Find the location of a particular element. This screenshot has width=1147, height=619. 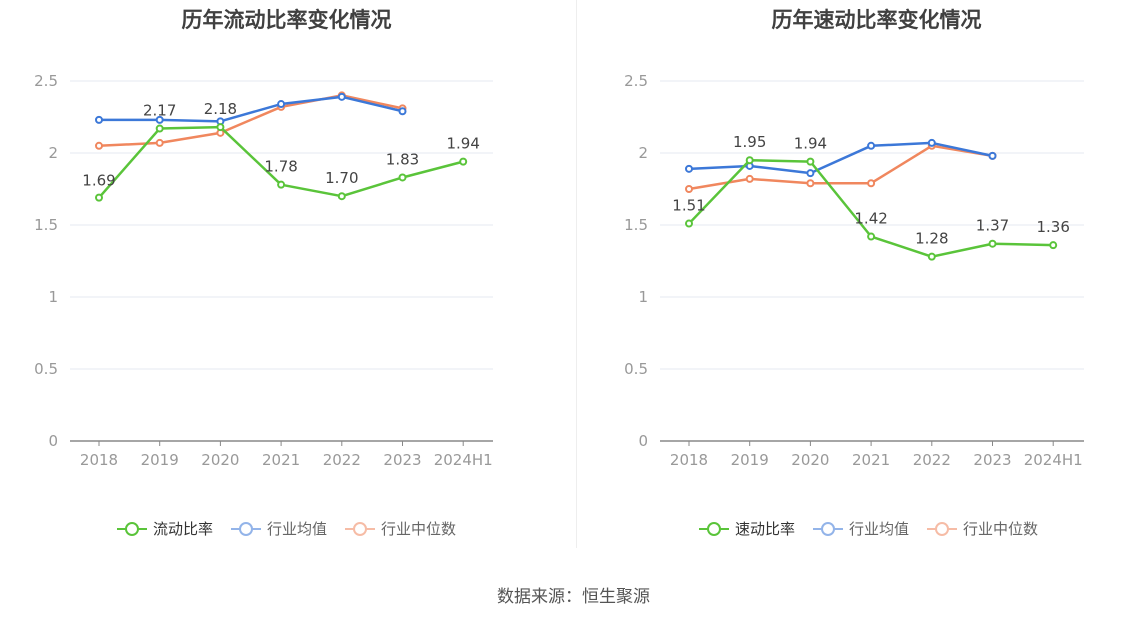

data-label: 1.95 is located at coordinates (749, 142).